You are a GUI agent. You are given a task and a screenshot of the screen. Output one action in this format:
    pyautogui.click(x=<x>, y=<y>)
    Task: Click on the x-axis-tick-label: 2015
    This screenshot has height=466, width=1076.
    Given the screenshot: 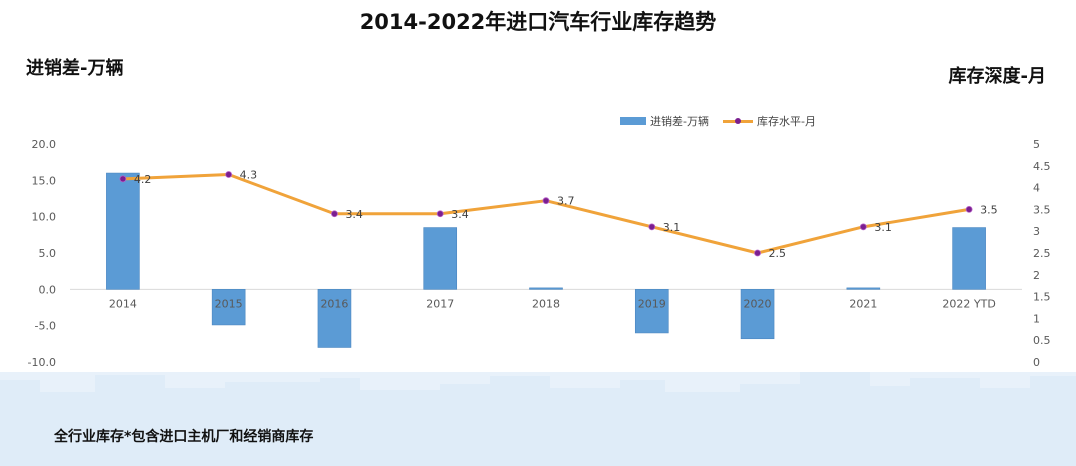 What is the action you would take?
    pyautogui.click(x=229, y=303)
    